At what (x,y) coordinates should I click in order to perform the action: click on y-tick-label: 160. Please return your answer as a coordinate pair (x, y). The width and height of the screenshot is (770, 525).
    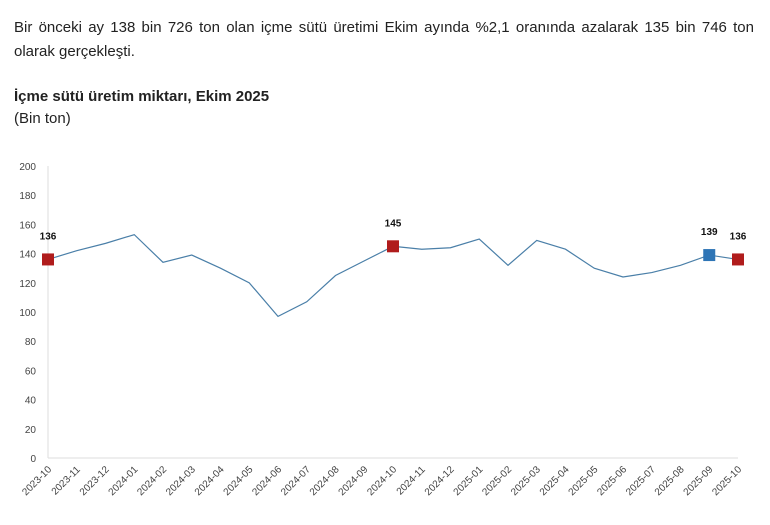
    Looking at the image, I should click on (27, 225).